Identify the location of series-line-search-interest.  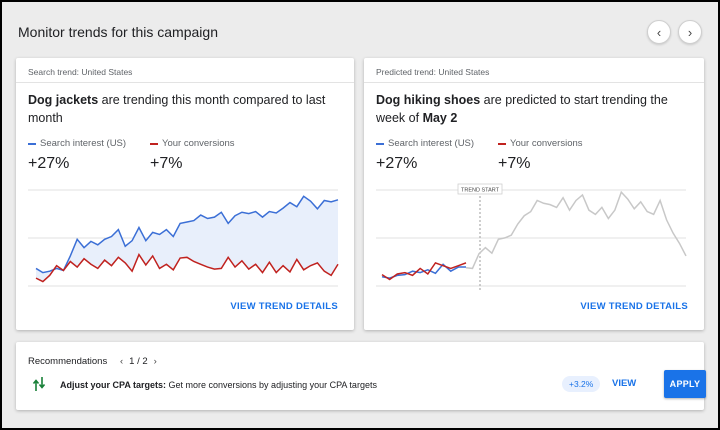
(187, 234).